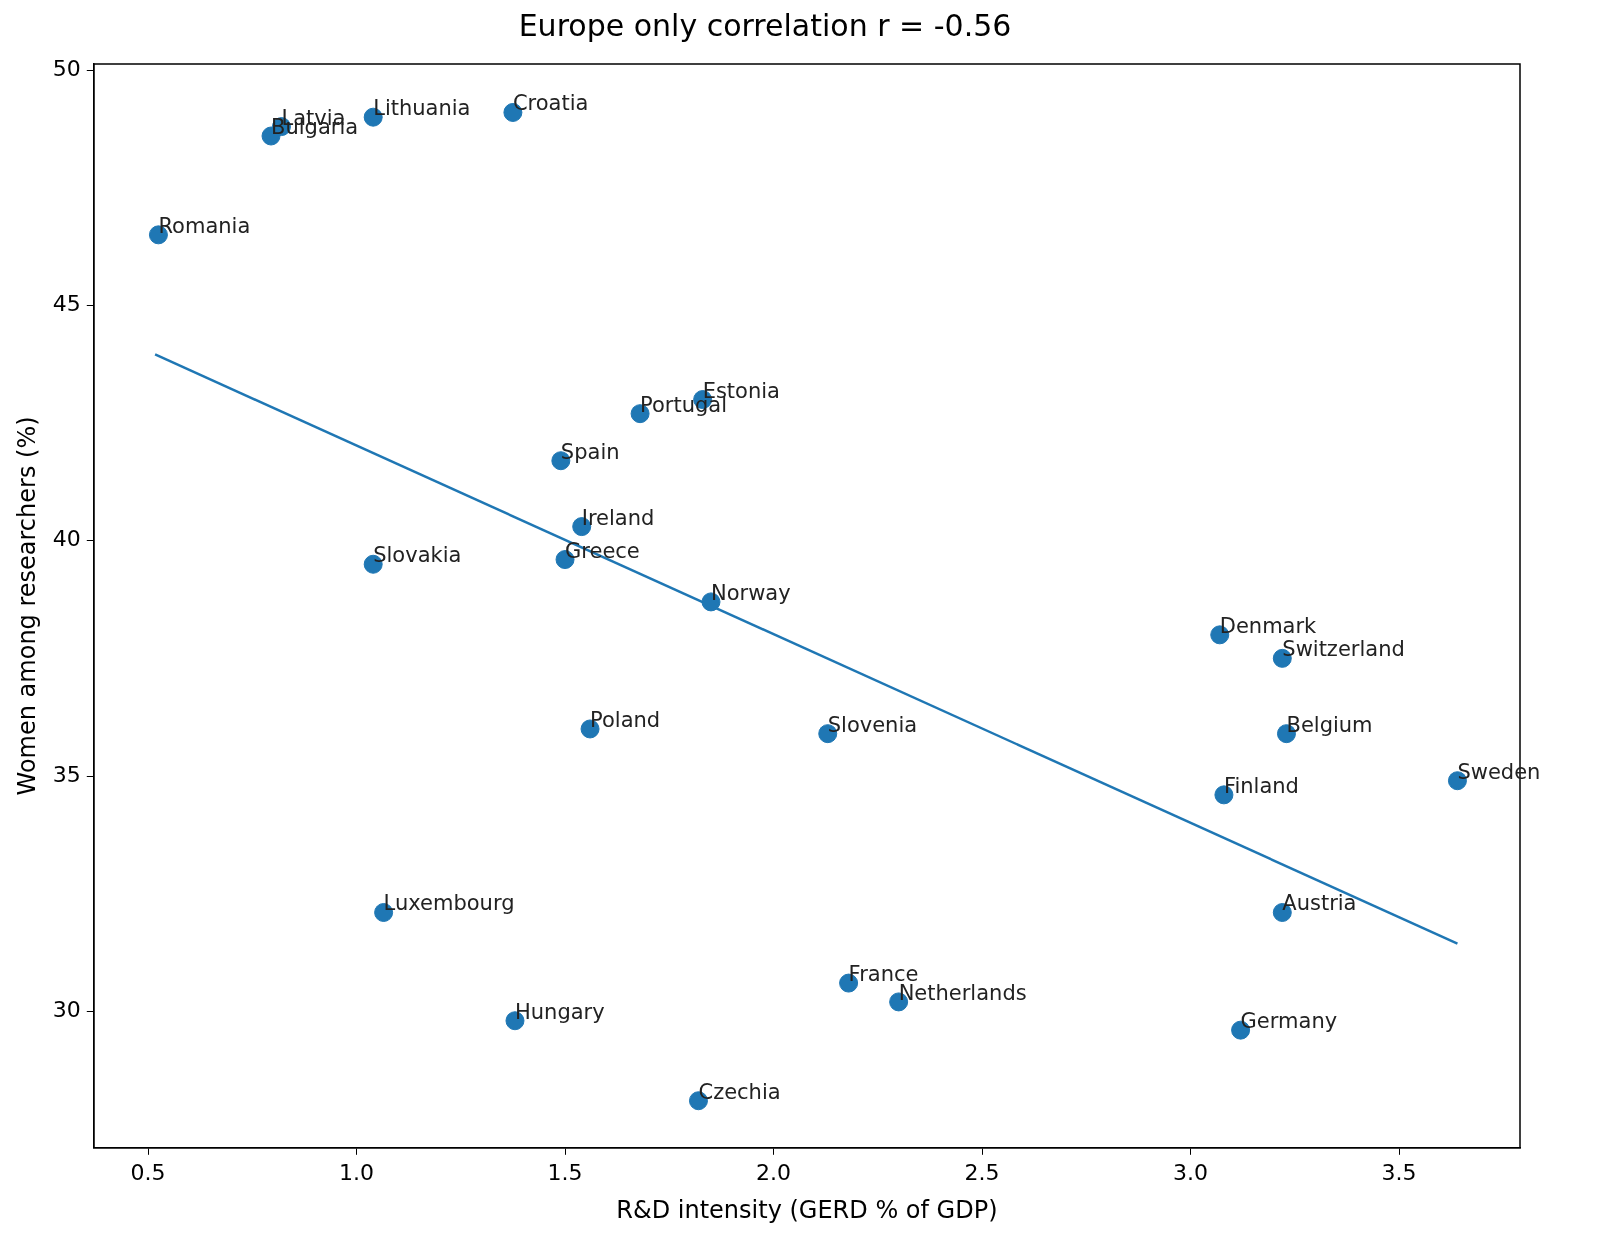 The width and height of the screenshot is (1605, 1250). What do you see at coordinates (422, 108) in the screenshot?
I see `annotation: Lithuania` at bounding box center [422, 108].